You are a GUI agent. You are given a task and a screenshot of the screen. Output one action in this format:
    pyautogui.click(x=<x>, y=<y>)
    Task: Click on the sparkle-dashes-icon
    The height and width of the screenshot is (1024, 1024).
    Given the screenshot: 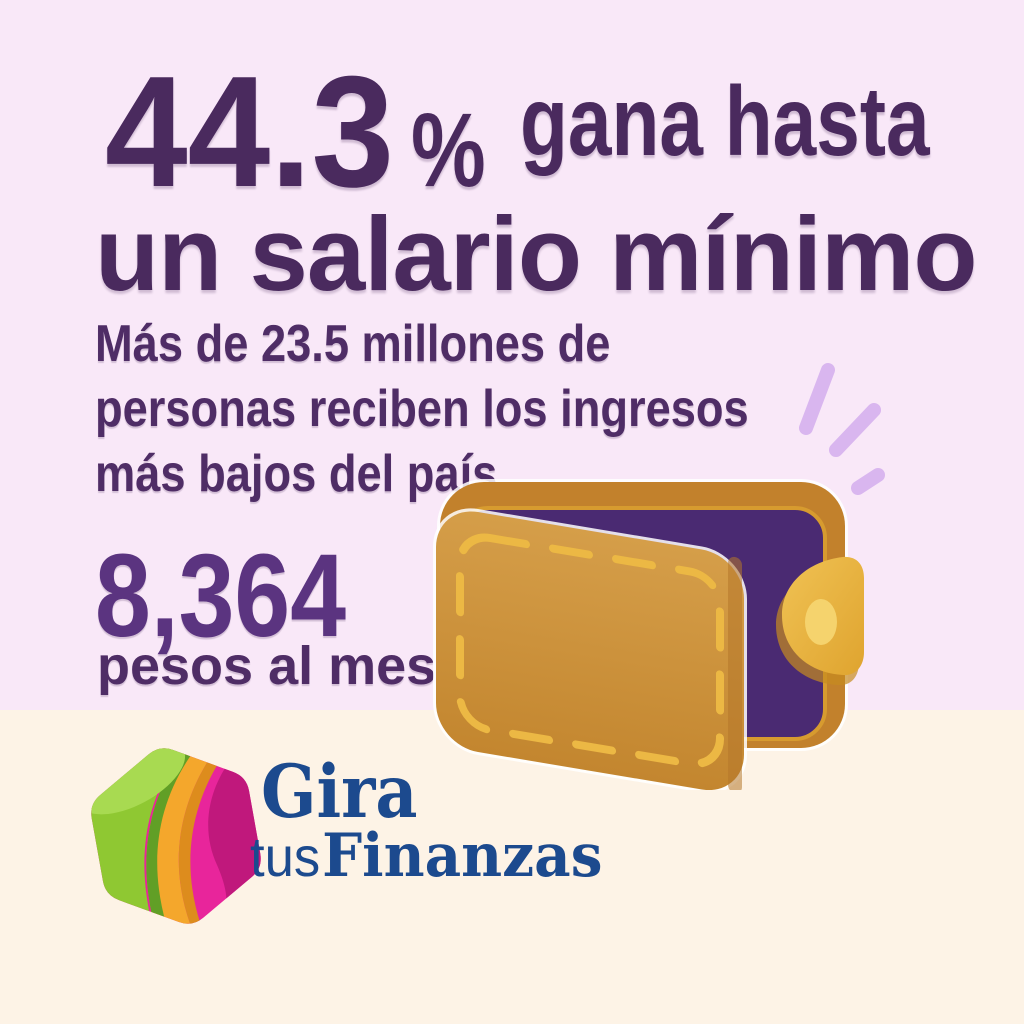 What is the action you would take?
    pyautogui.click(x=842, y=429)
    